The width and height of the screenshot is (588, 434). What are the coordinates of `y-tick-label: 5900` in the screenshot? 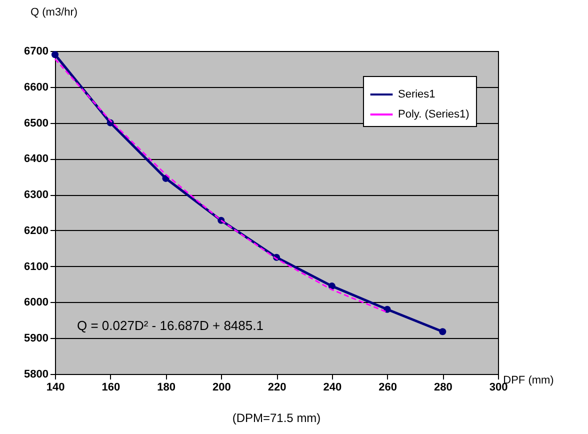 It's located at (36, 338).